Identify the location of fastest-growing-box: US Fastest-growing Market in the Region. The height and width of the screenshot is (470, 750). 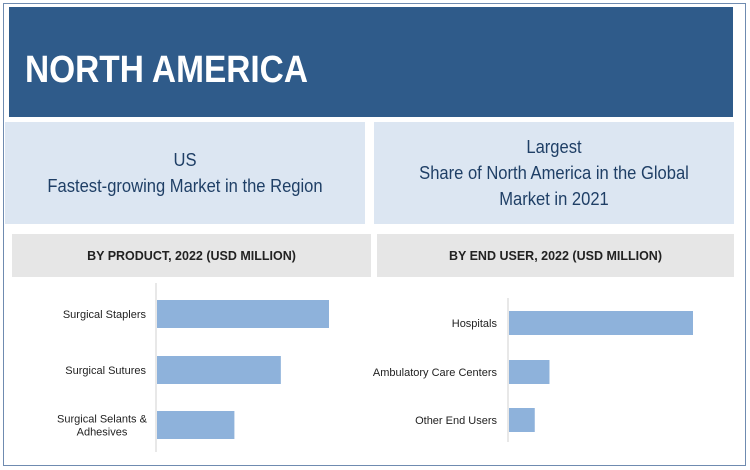
(185, 173).